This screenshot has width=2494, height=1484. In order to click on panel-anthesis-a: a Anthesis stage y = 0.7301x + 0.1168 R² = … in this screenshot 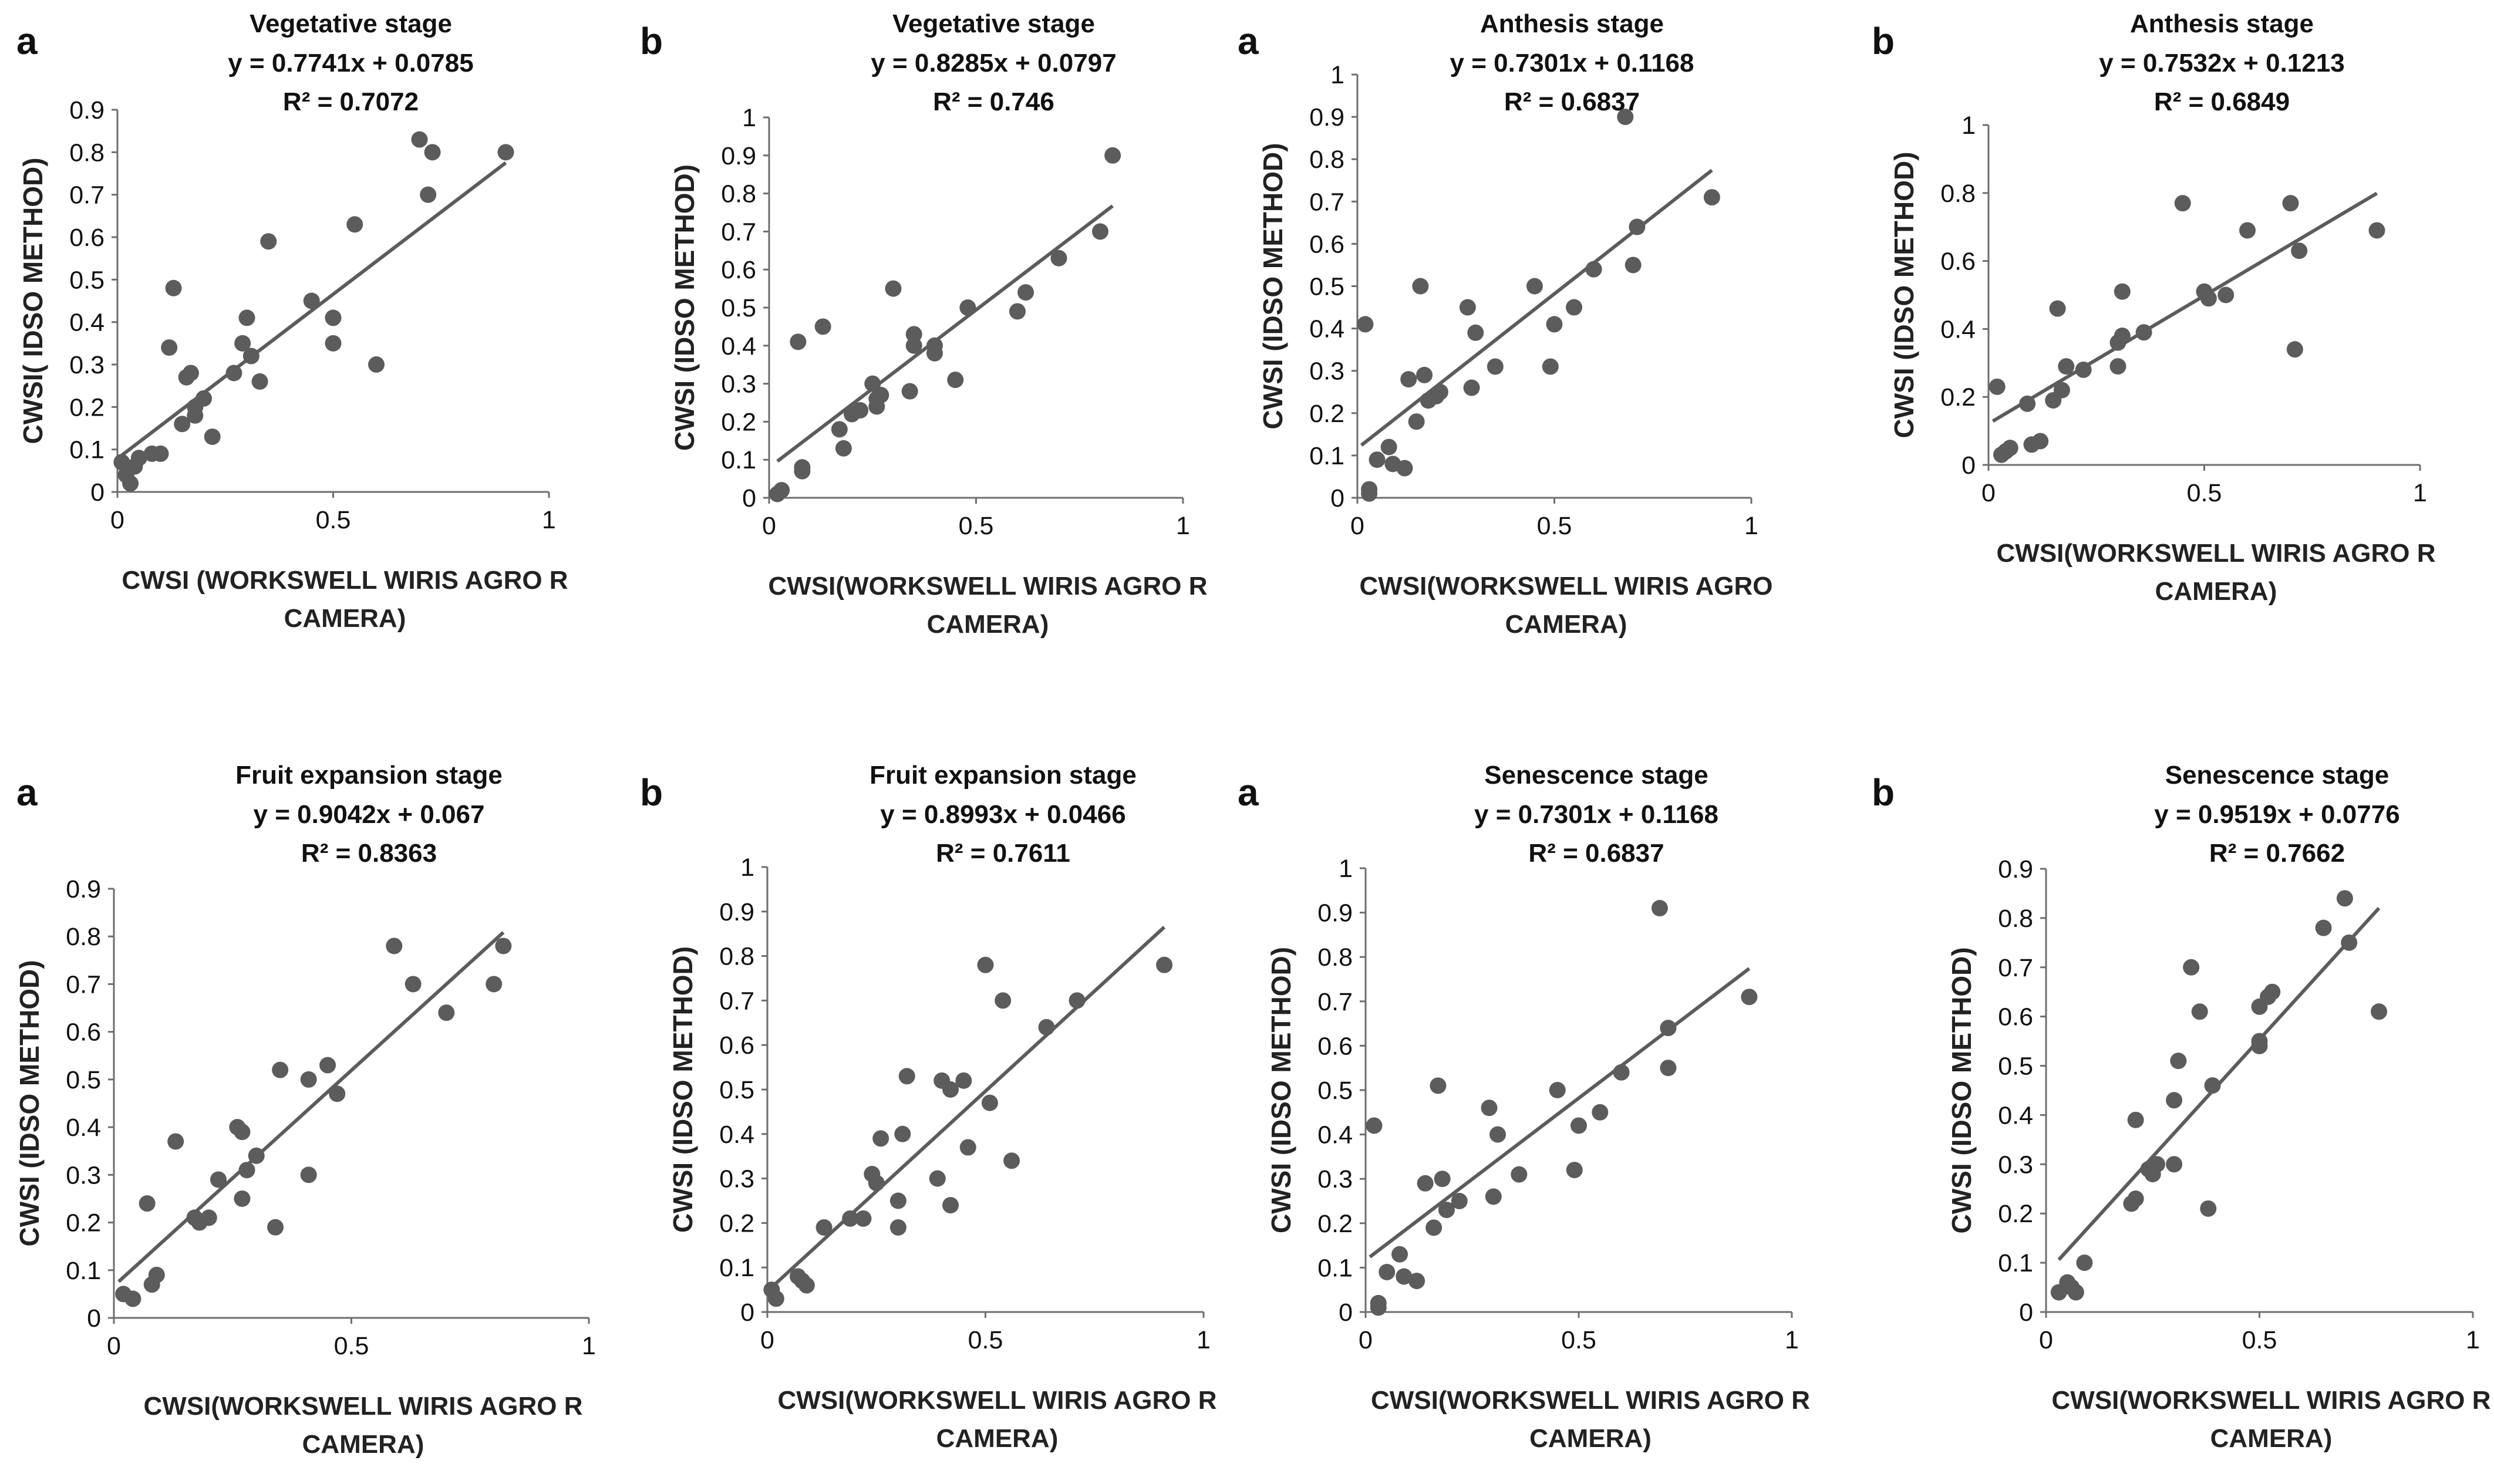, I will do `click(1529, 337)`.